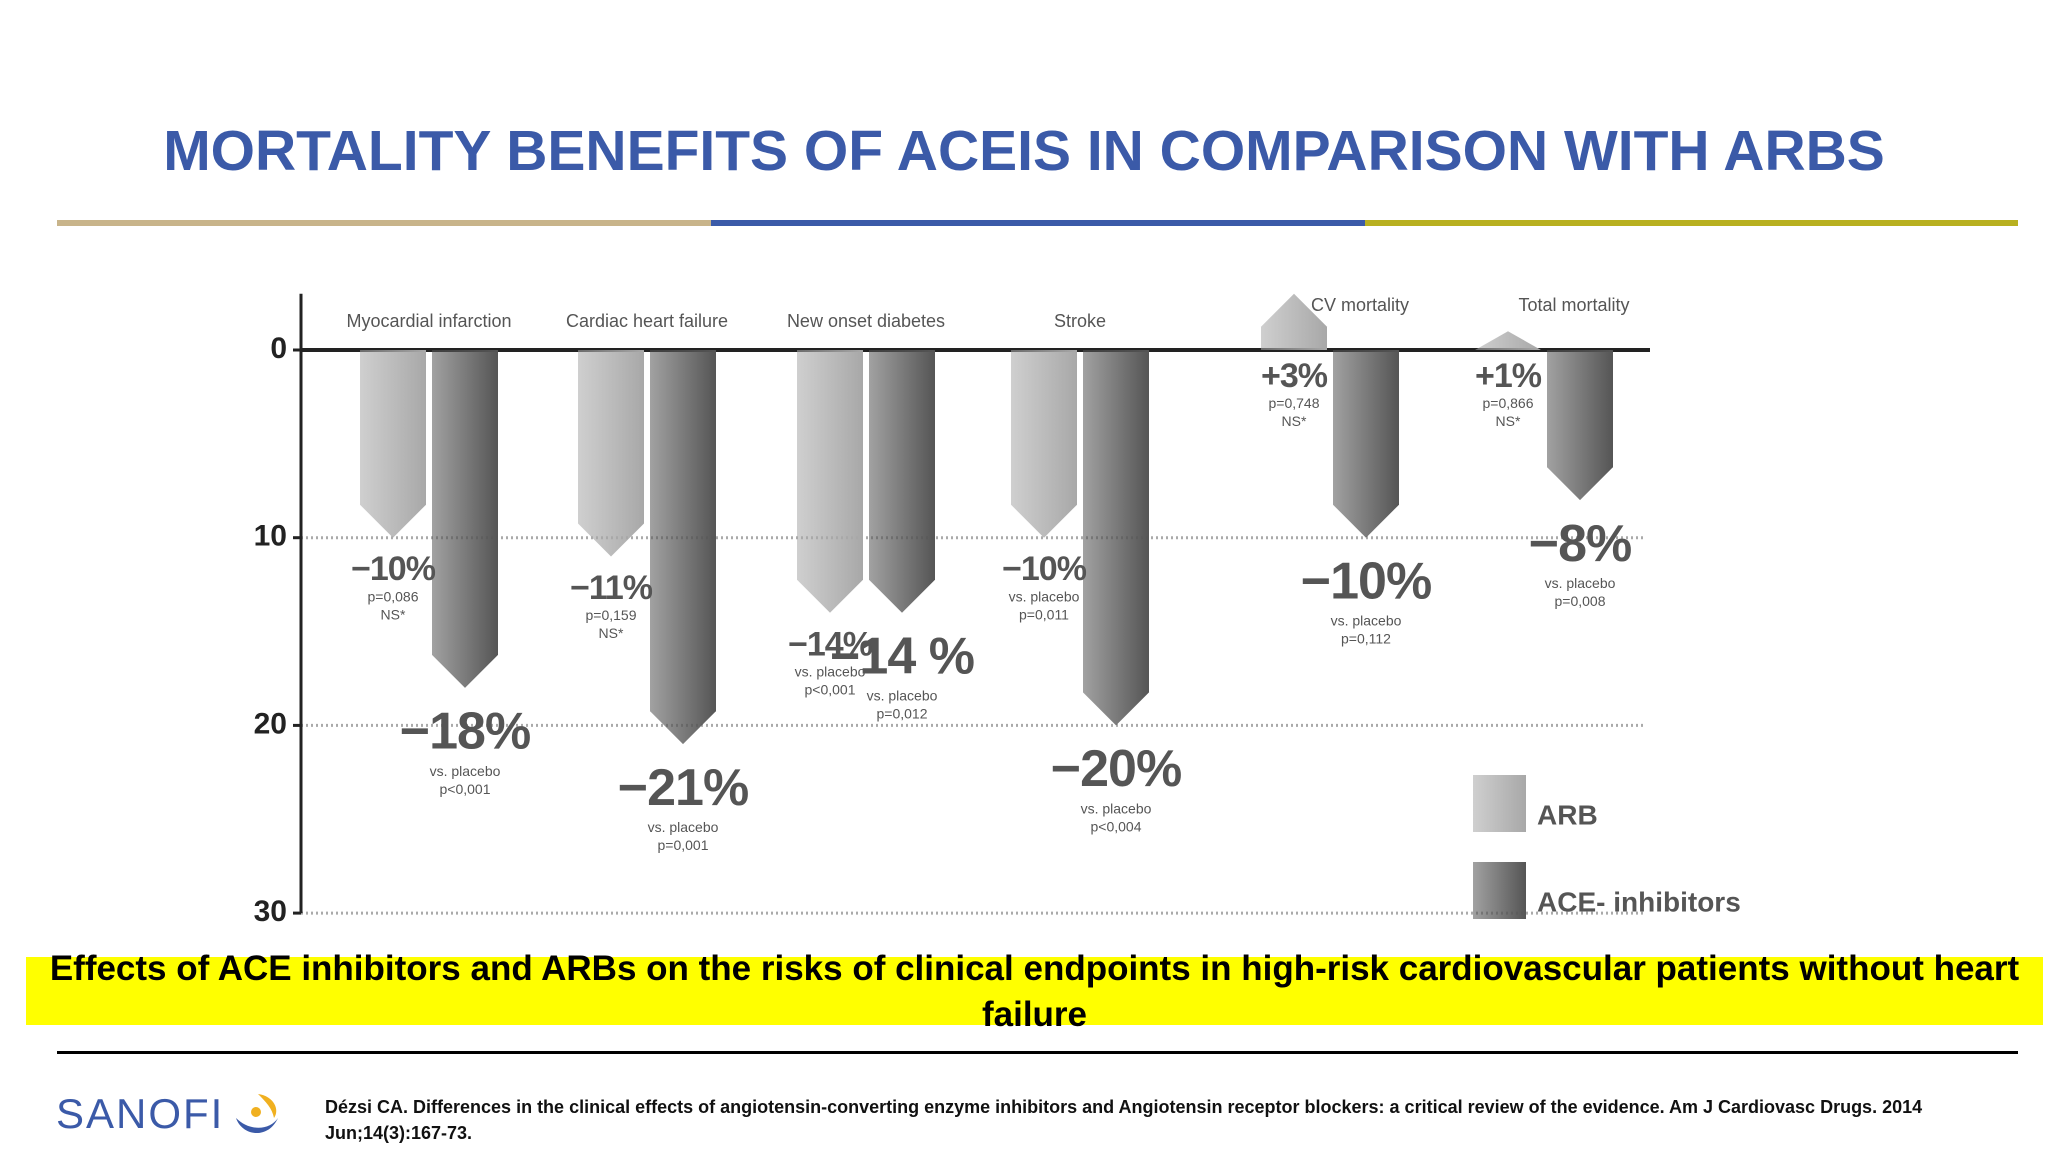  What do you see at coordinates (140, 1113) in the screenshot?
I see `logo-text: SANOFI` at bounding box center [140, 1113].